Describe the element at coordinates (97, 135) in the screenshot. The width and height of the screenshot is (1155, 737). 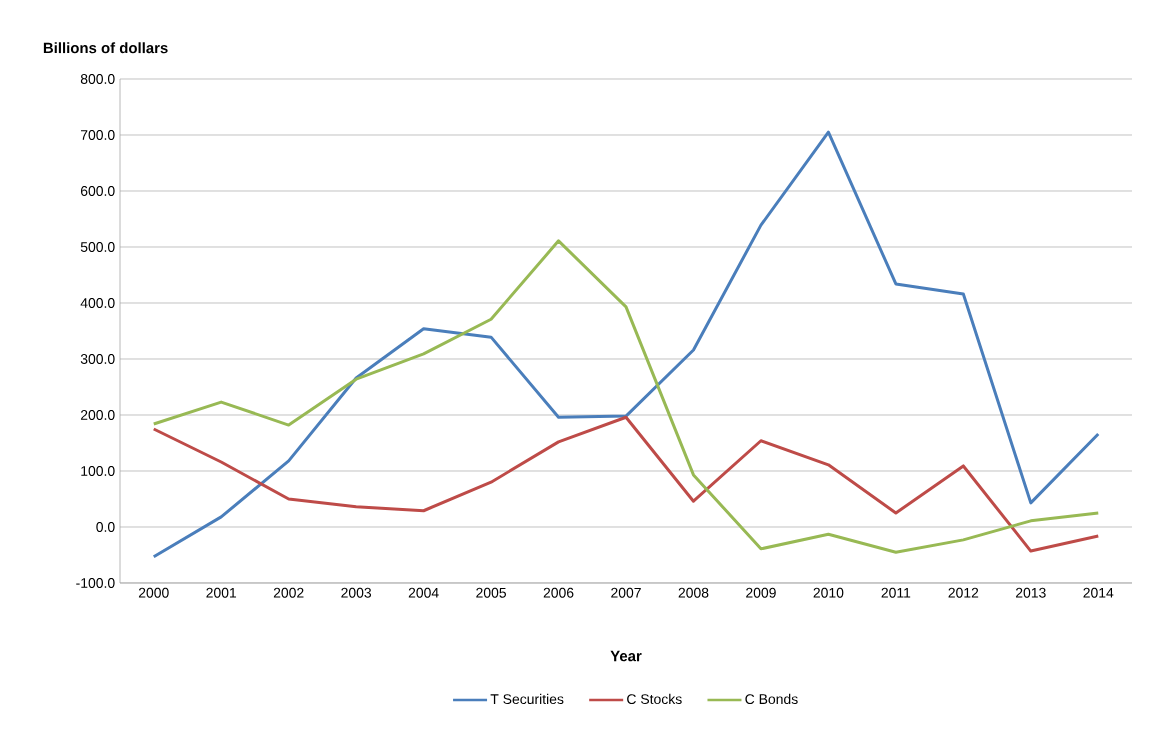
I see `y-tick-label: 700.0` at that location.